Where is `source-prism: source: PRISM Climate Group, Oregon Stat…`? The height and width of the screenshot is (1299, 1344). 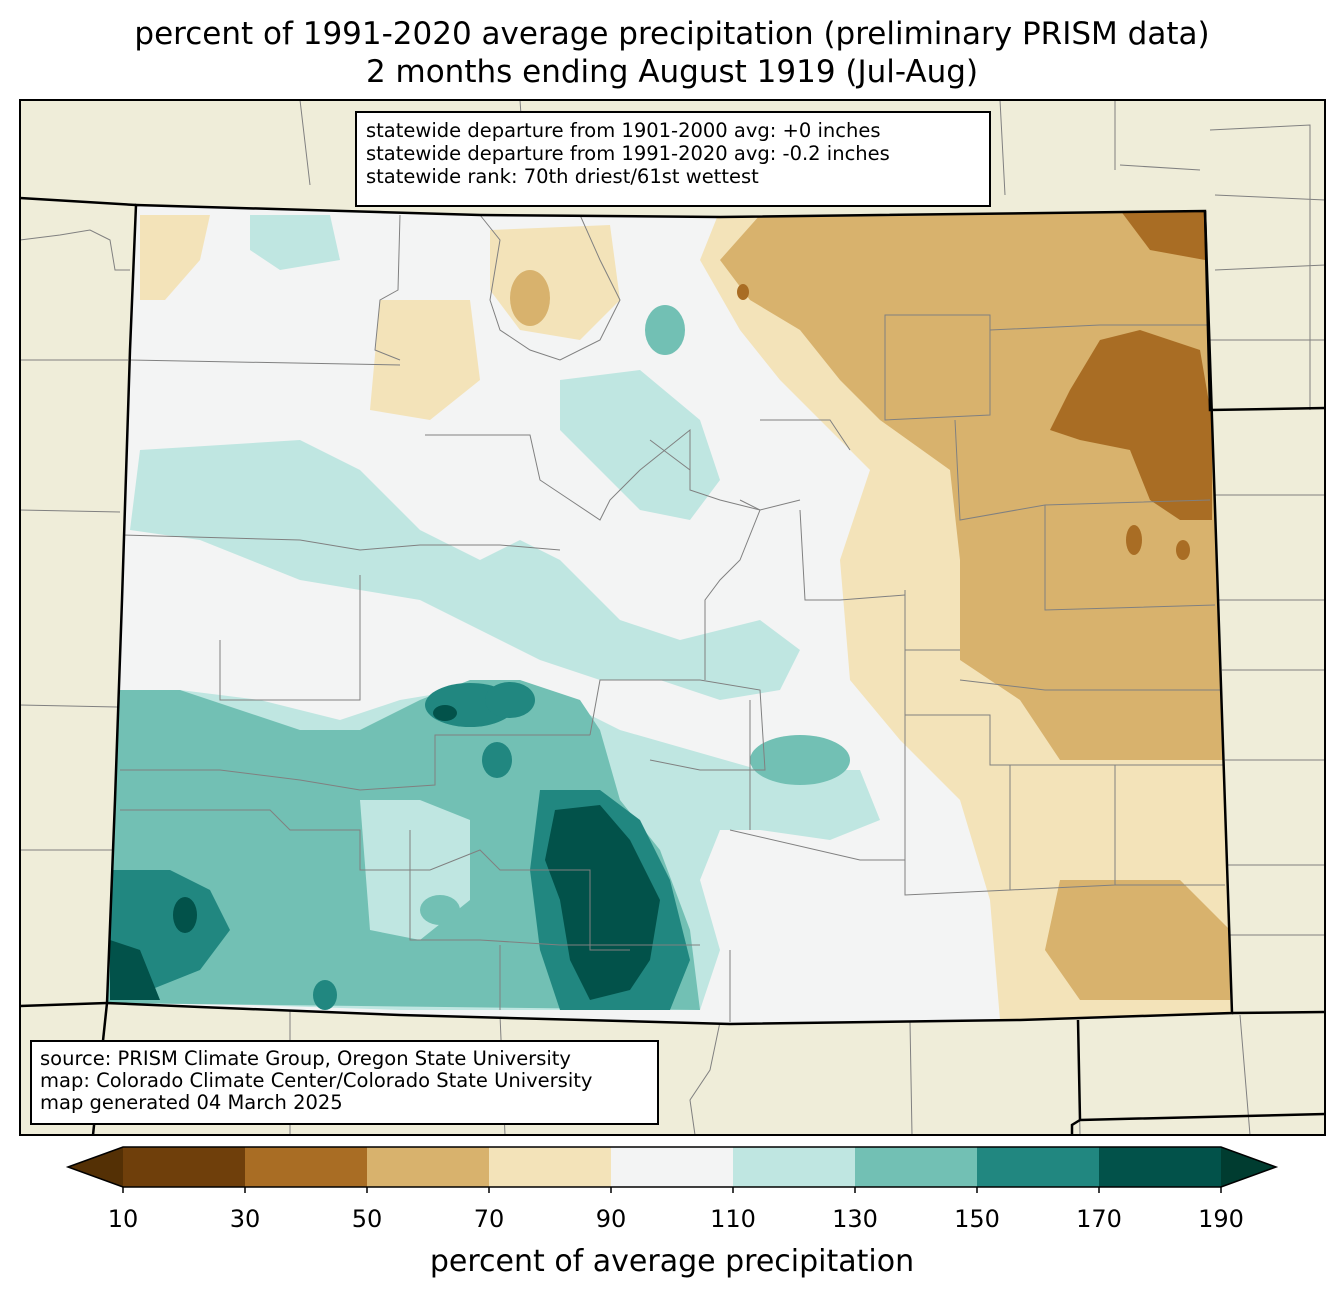 source-prism: source: PRISM Climate Group, Oregon Stat… is located at coordinates (305, 1058).